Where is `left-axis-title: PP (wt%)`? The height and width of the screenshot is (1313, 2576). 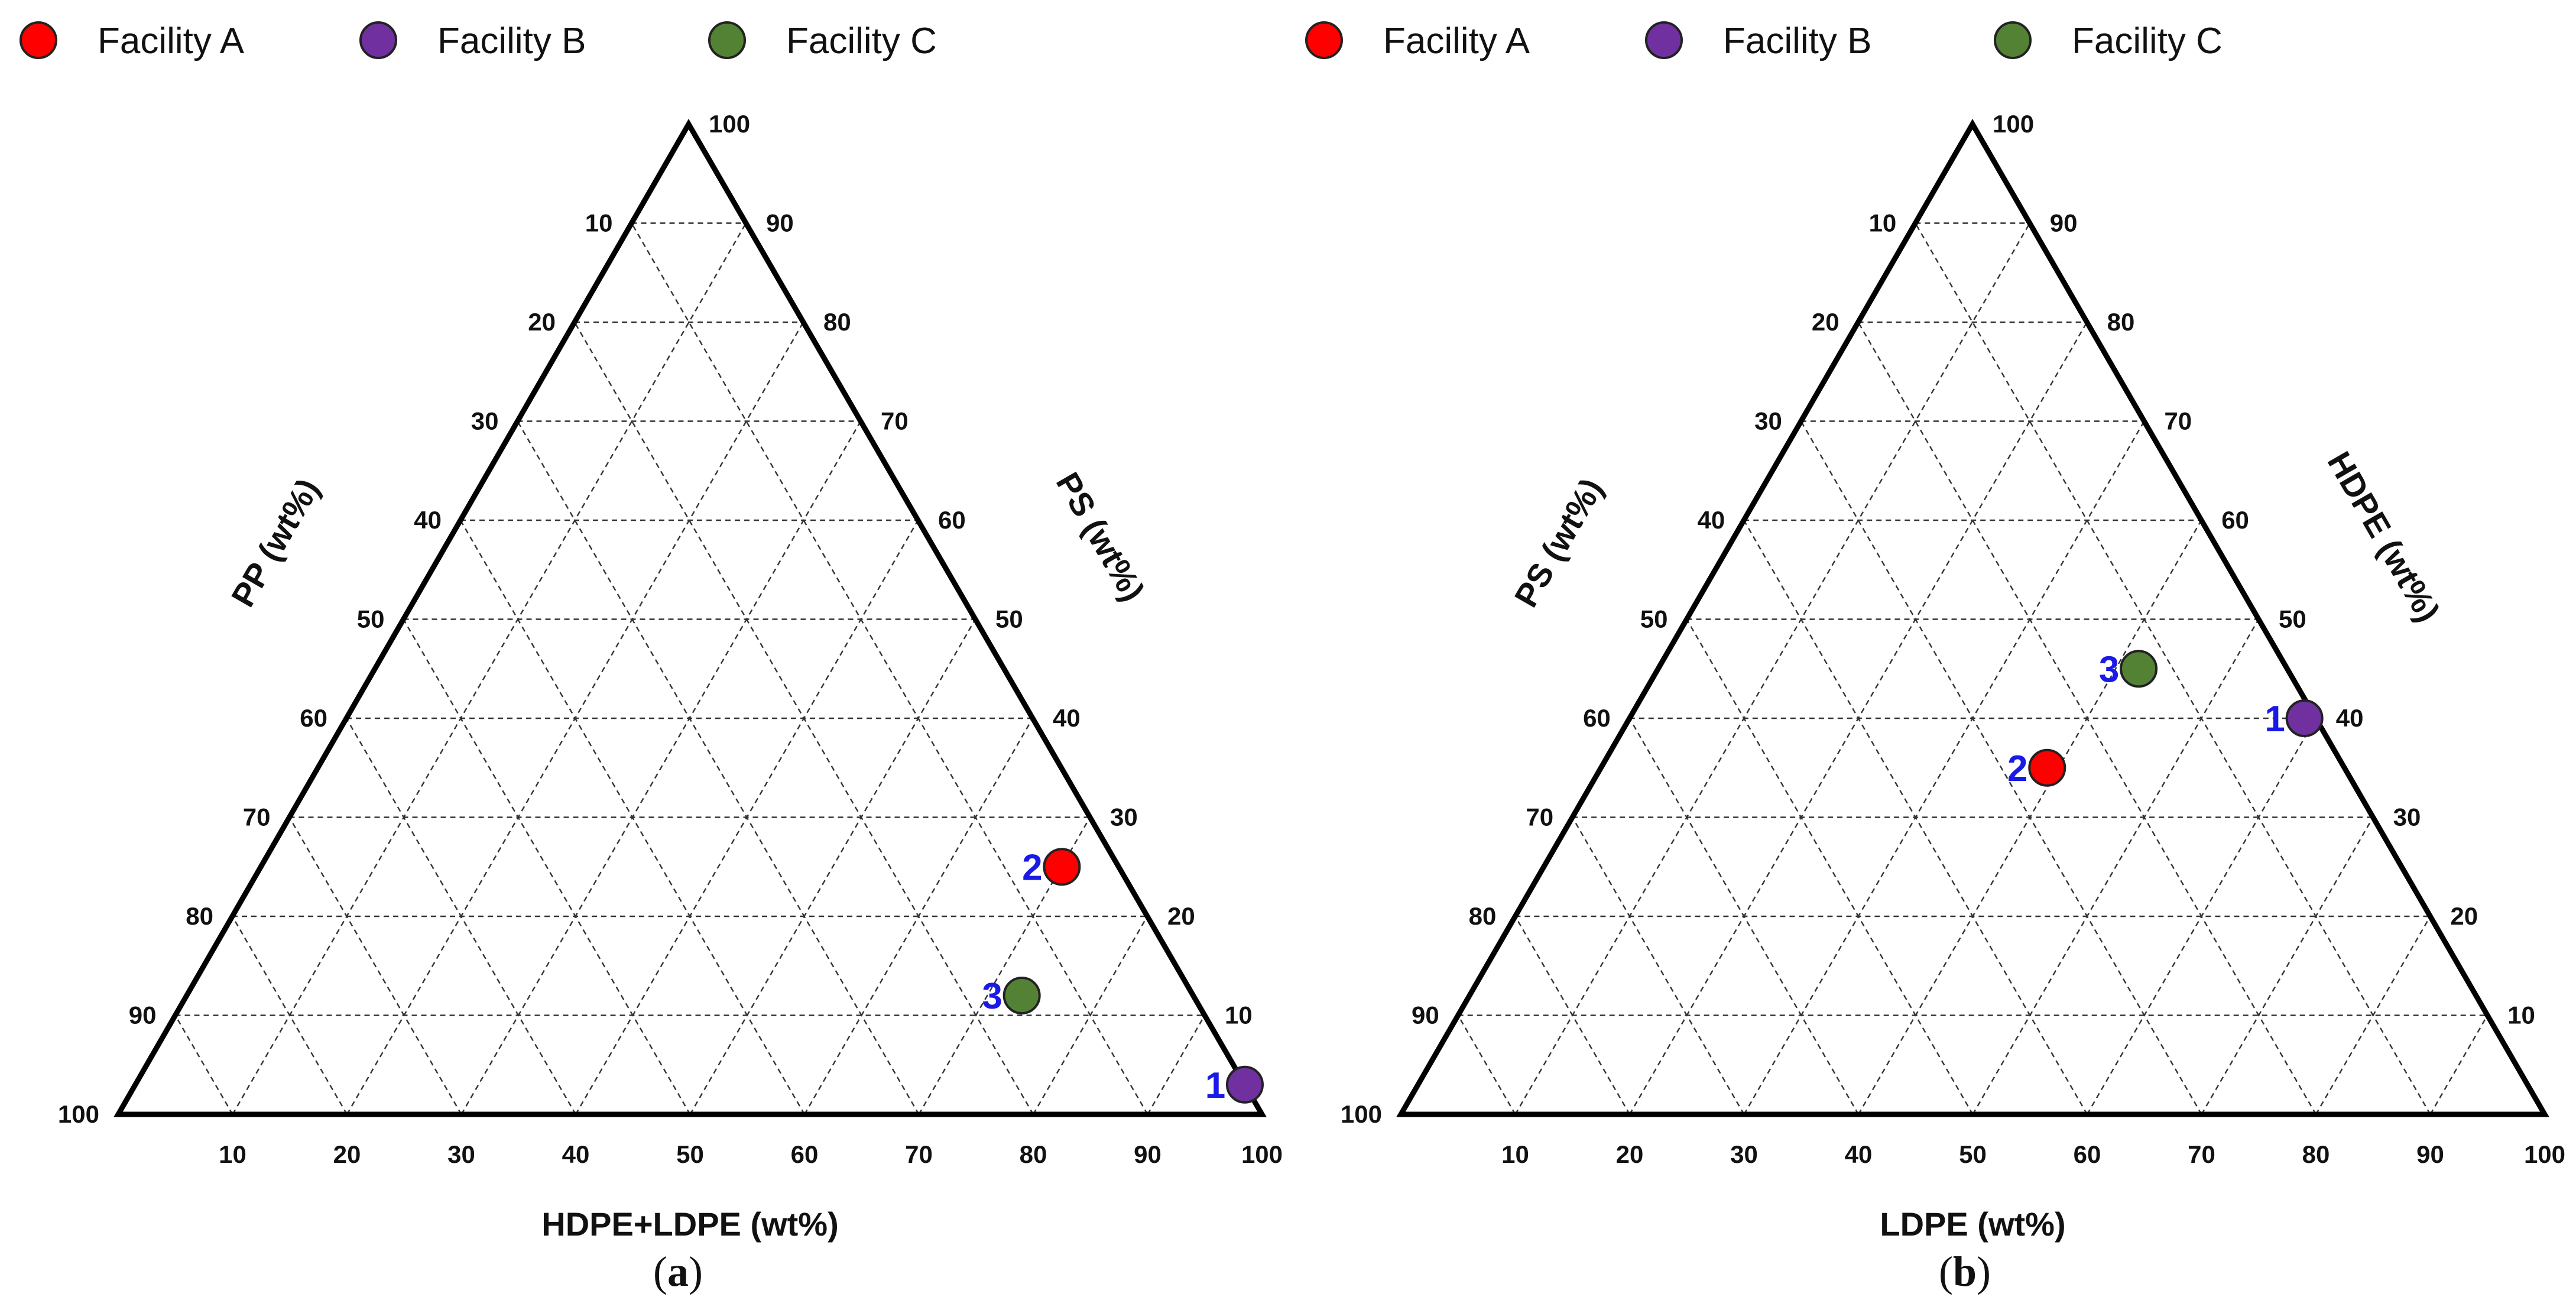 left-axis-title: PP (wt%) is located at coordinates (275, 542).